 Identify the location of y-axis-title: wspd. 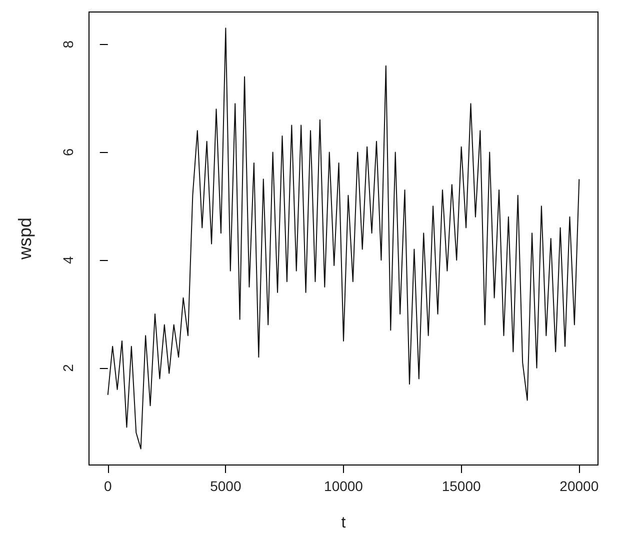
(25, 239).